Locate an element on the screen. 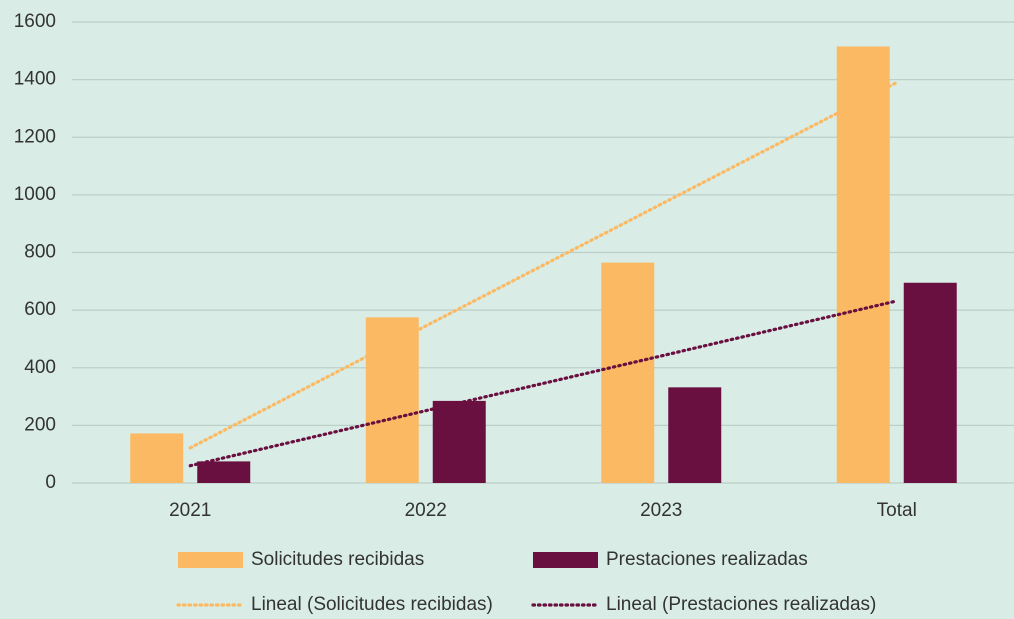 The height and width of the screenshot is (619, 1014). x-tick-label: 2021 is located at coordinates (190, 510).